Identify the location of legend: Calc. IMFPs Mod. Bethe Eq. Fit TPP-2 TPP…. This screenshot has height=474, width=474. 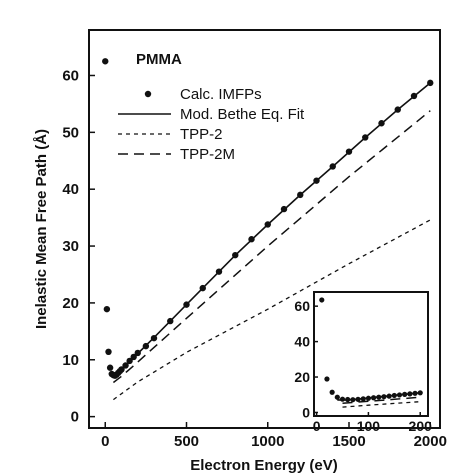
(211, 124).